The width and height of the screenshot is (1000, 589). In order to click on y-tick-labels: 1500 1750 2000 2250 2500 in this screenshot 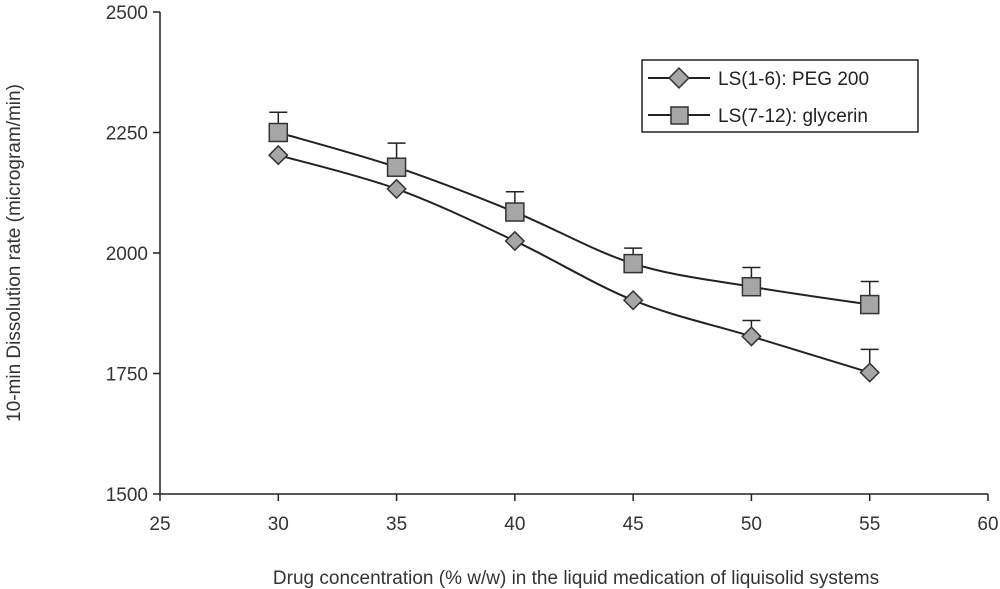, I will do `click(127, 254)`.